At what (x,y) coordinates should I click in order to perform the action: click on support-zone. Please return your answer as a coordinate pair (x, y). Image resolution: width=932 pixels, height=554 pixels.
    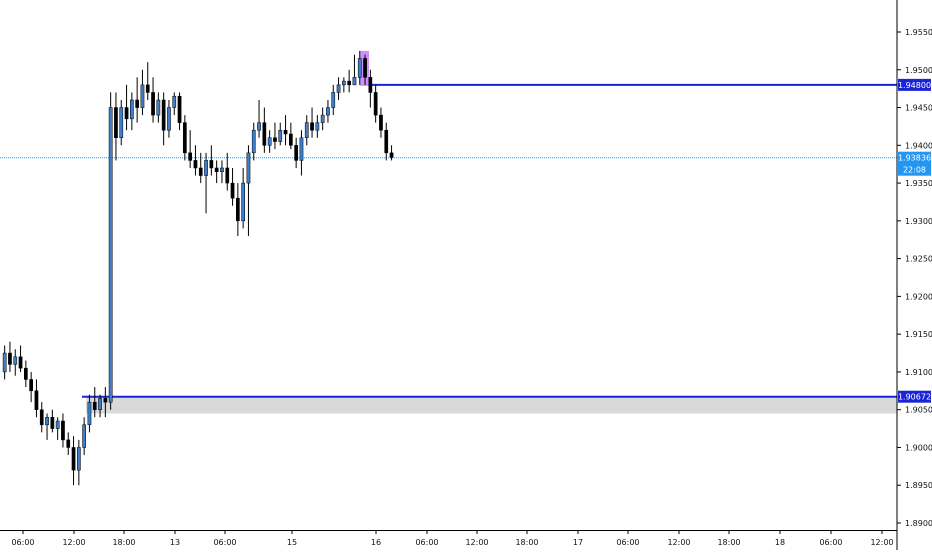
    Looking at the image, I should click on (491, 405).